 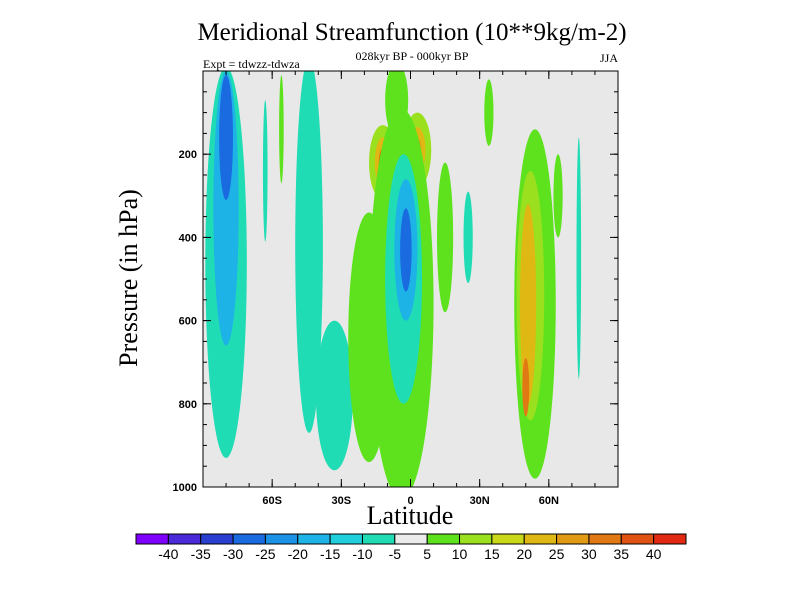 I want to click on colorbar-label: -30, so click(x=233, y=554).